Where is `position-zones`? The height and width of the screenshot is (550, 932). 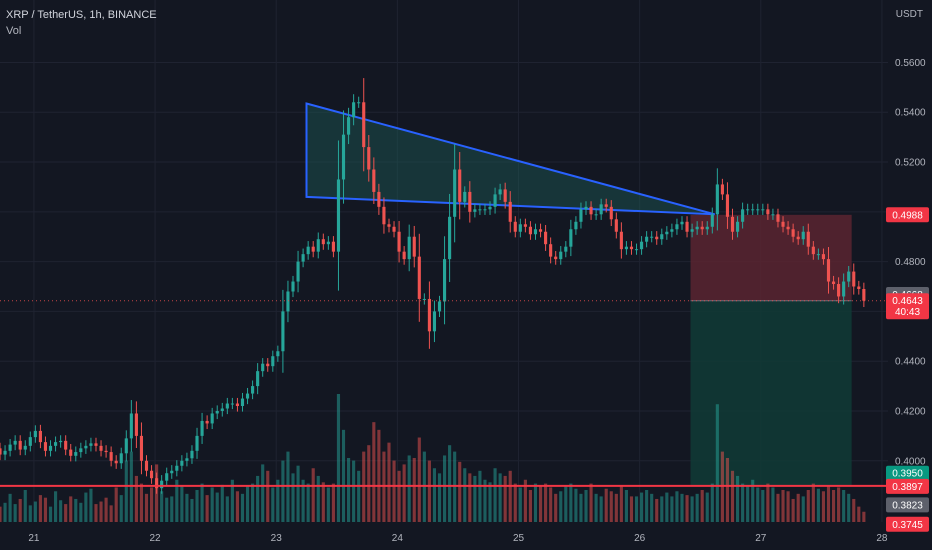
position-zones is located at coordinates (771, 350).